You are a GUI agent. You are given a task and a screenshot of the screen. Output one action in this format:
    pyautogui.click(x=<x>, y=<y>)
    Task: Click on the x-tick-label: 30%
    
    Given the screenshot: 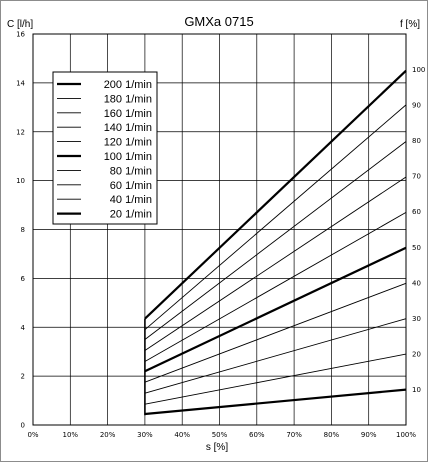 What is the action you would take?
    pyautogui.click(x=145, y=435)
    